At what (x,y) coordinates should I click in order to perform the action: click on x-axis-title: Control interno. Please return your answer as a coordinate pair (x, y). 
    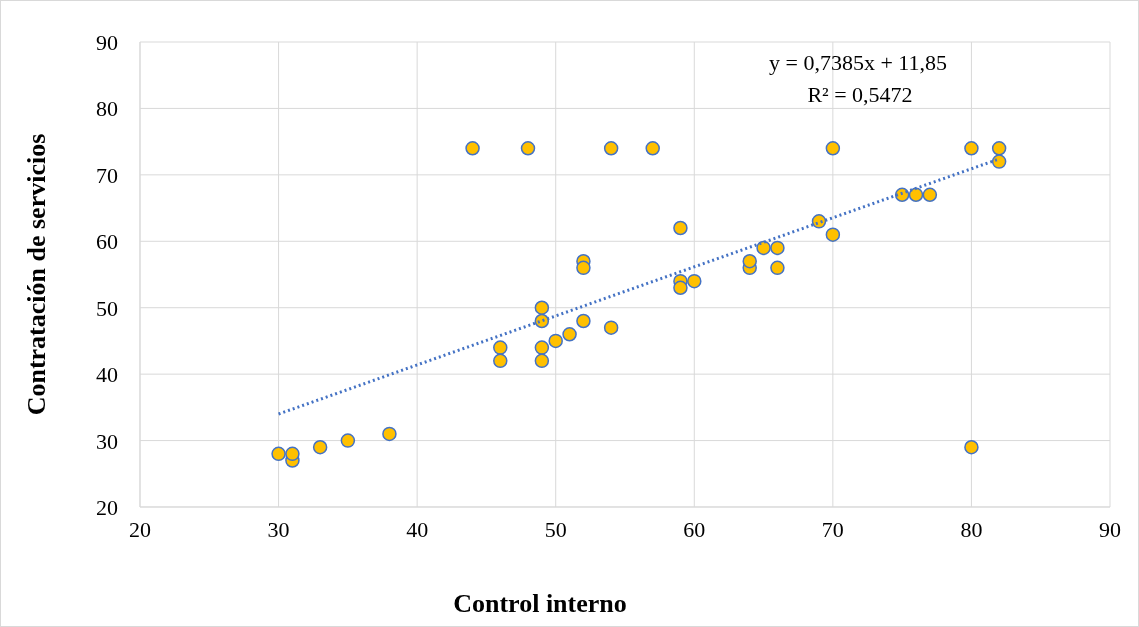
    Looking at the image, I should click on (540, 603).